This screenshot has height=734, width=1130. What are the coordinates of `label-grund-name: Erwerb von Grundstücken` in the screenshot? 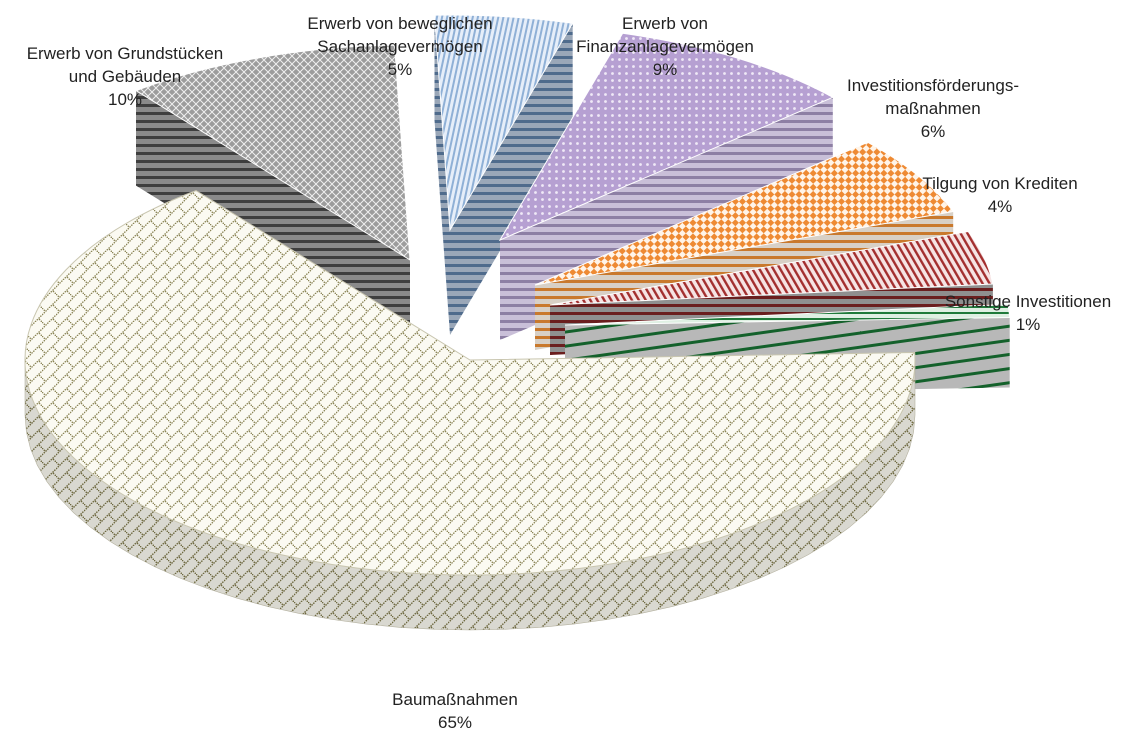 It's located at (125, 53).